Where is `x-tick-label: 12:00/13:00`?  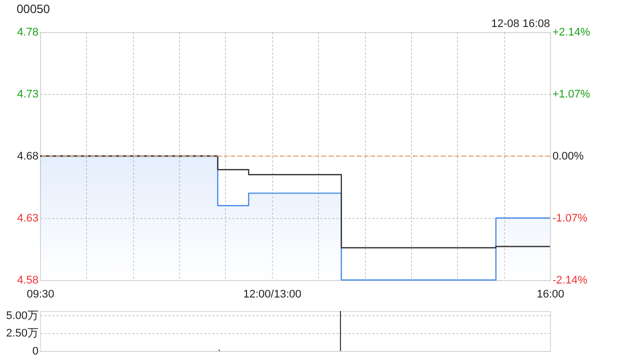 x-tick-label: 12:00/13:00 is located at coordinates (272, 294).